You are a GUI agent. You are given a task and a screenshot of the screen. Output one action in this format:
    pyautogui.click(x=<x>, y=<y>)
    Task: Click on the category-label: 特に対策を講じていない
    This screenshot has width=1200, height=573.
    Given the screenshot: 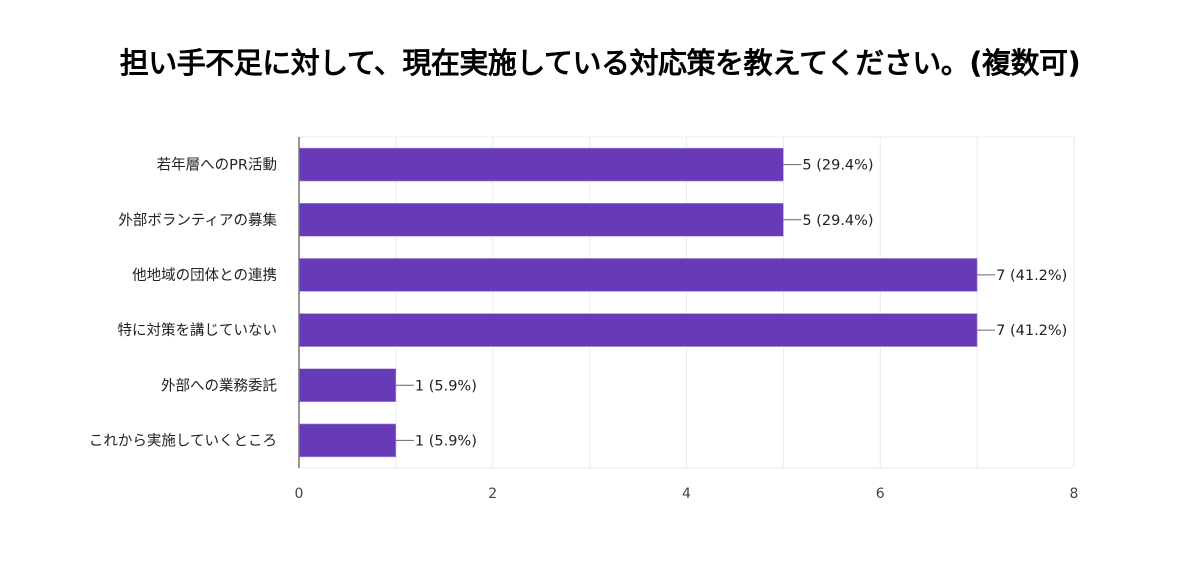 What is the action you would take?
    pyautogui.click(x=198, y=330)
    